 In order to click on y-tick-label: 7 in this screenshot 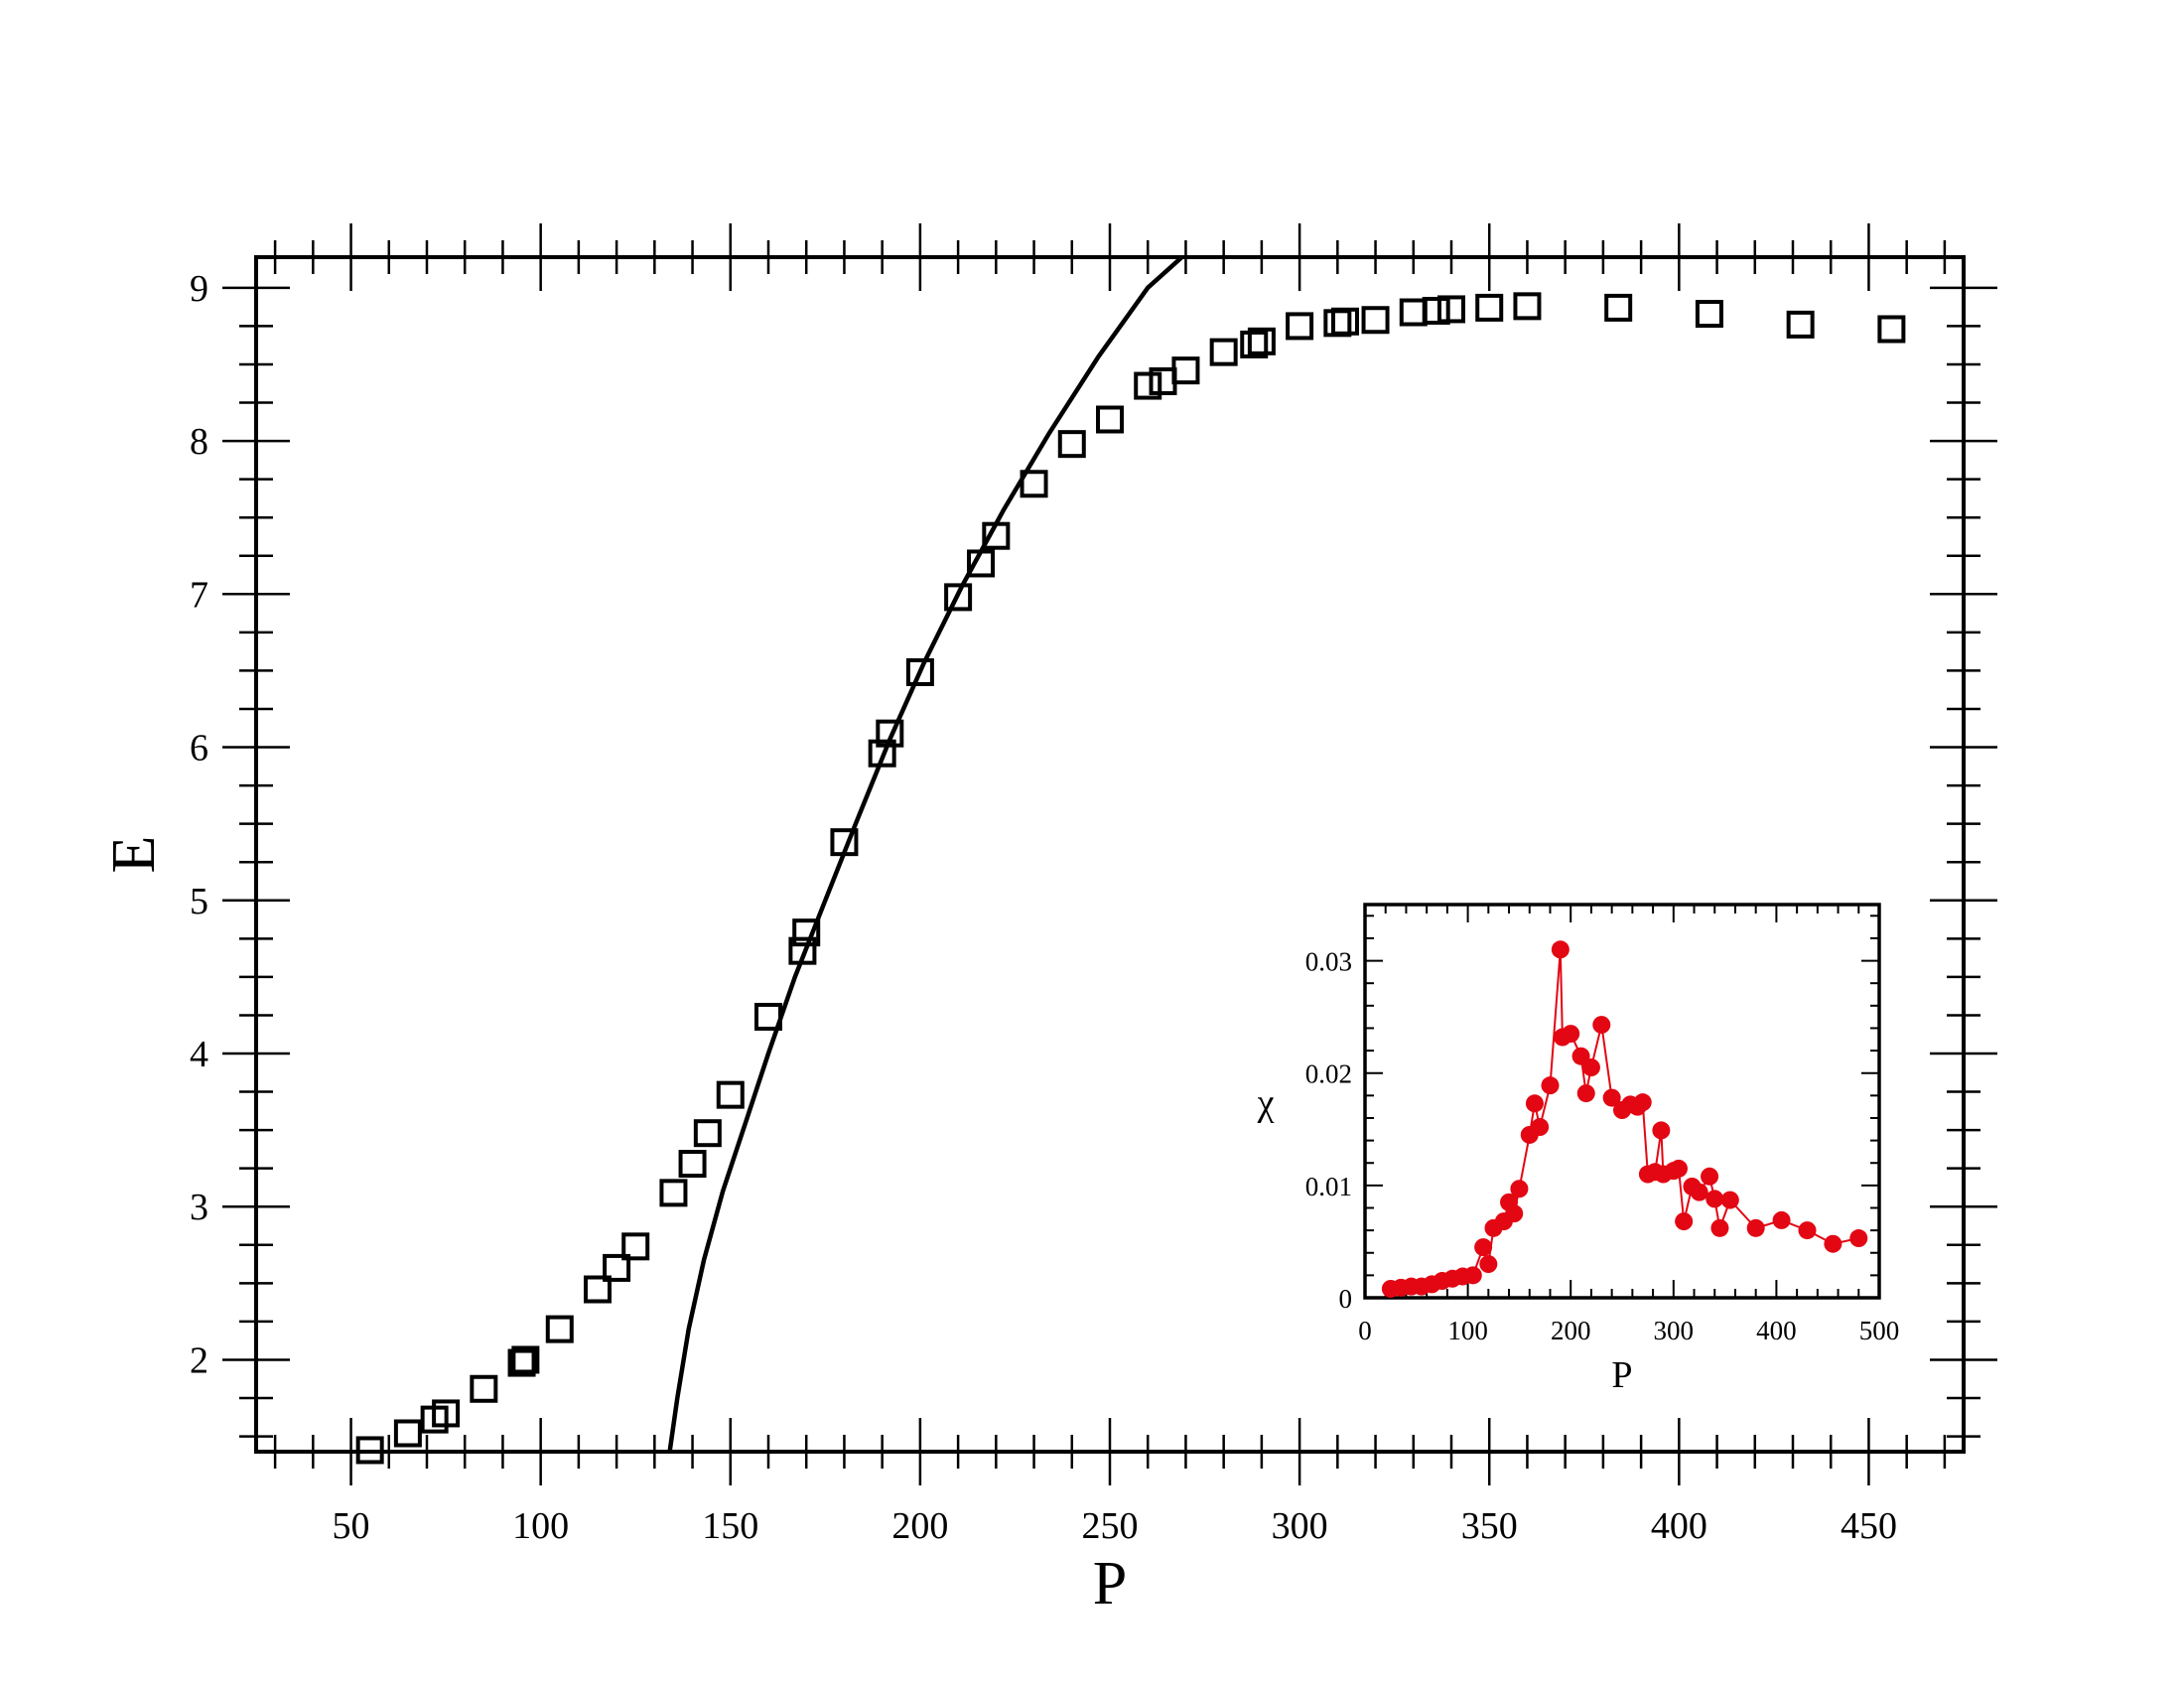, I will do `click(199, 595)`.